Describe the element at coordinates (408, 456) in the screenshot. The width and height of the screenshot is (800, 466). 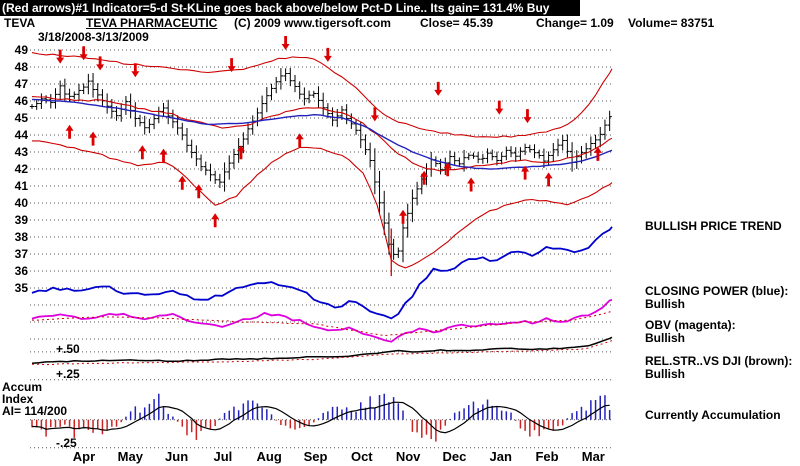
I see `svg-text: Nov` at that location.